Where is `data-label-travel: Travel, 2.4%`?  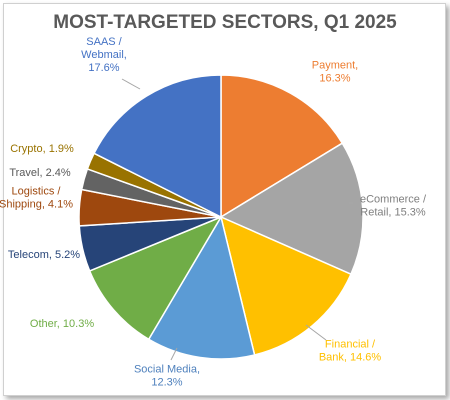
data-label-travel: Travel, 2.4% is located at coordinates (40, 173).